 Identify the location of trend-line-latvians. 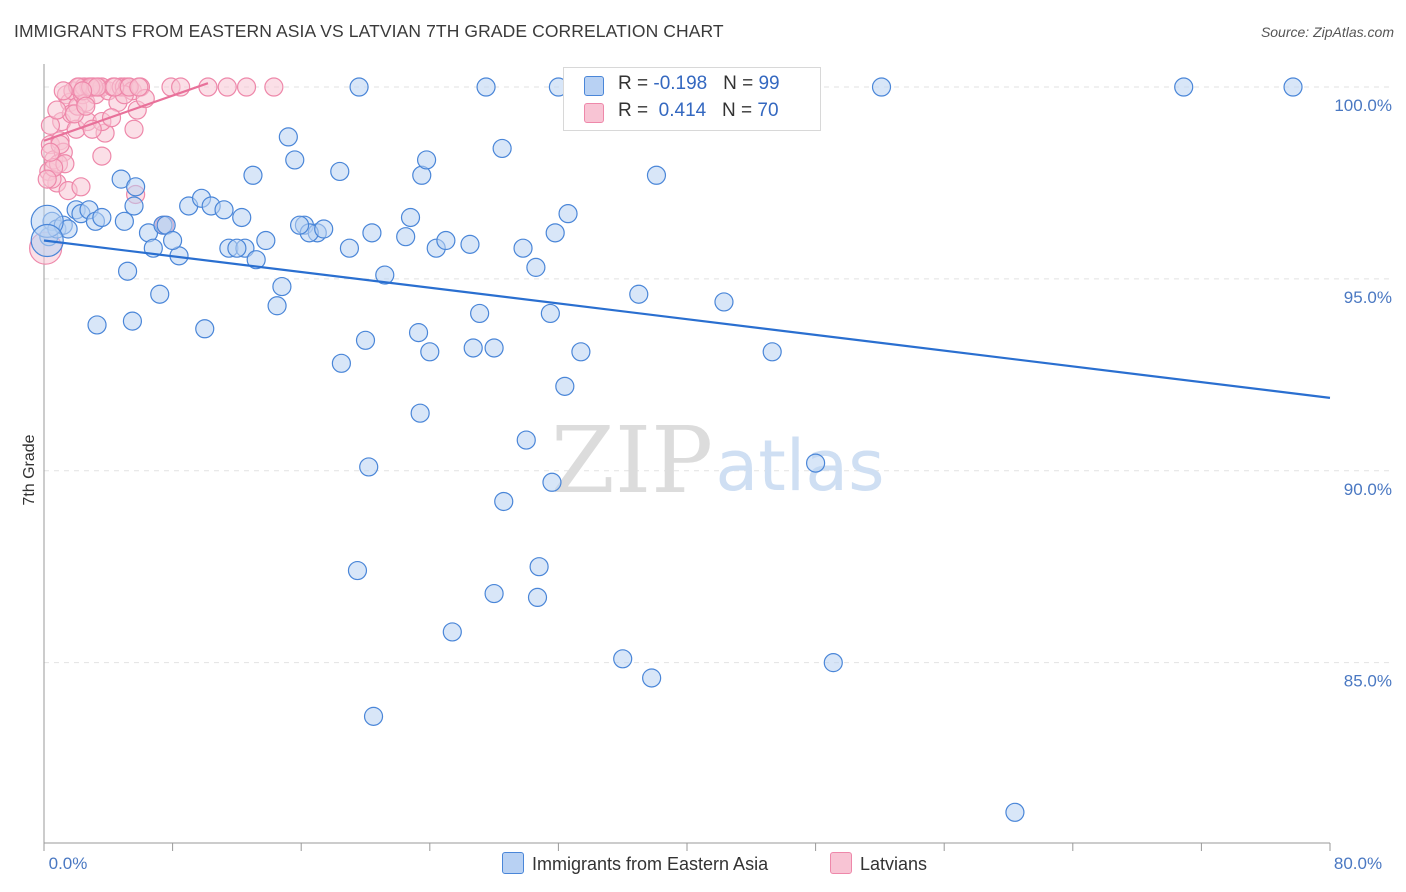
(126, 112).